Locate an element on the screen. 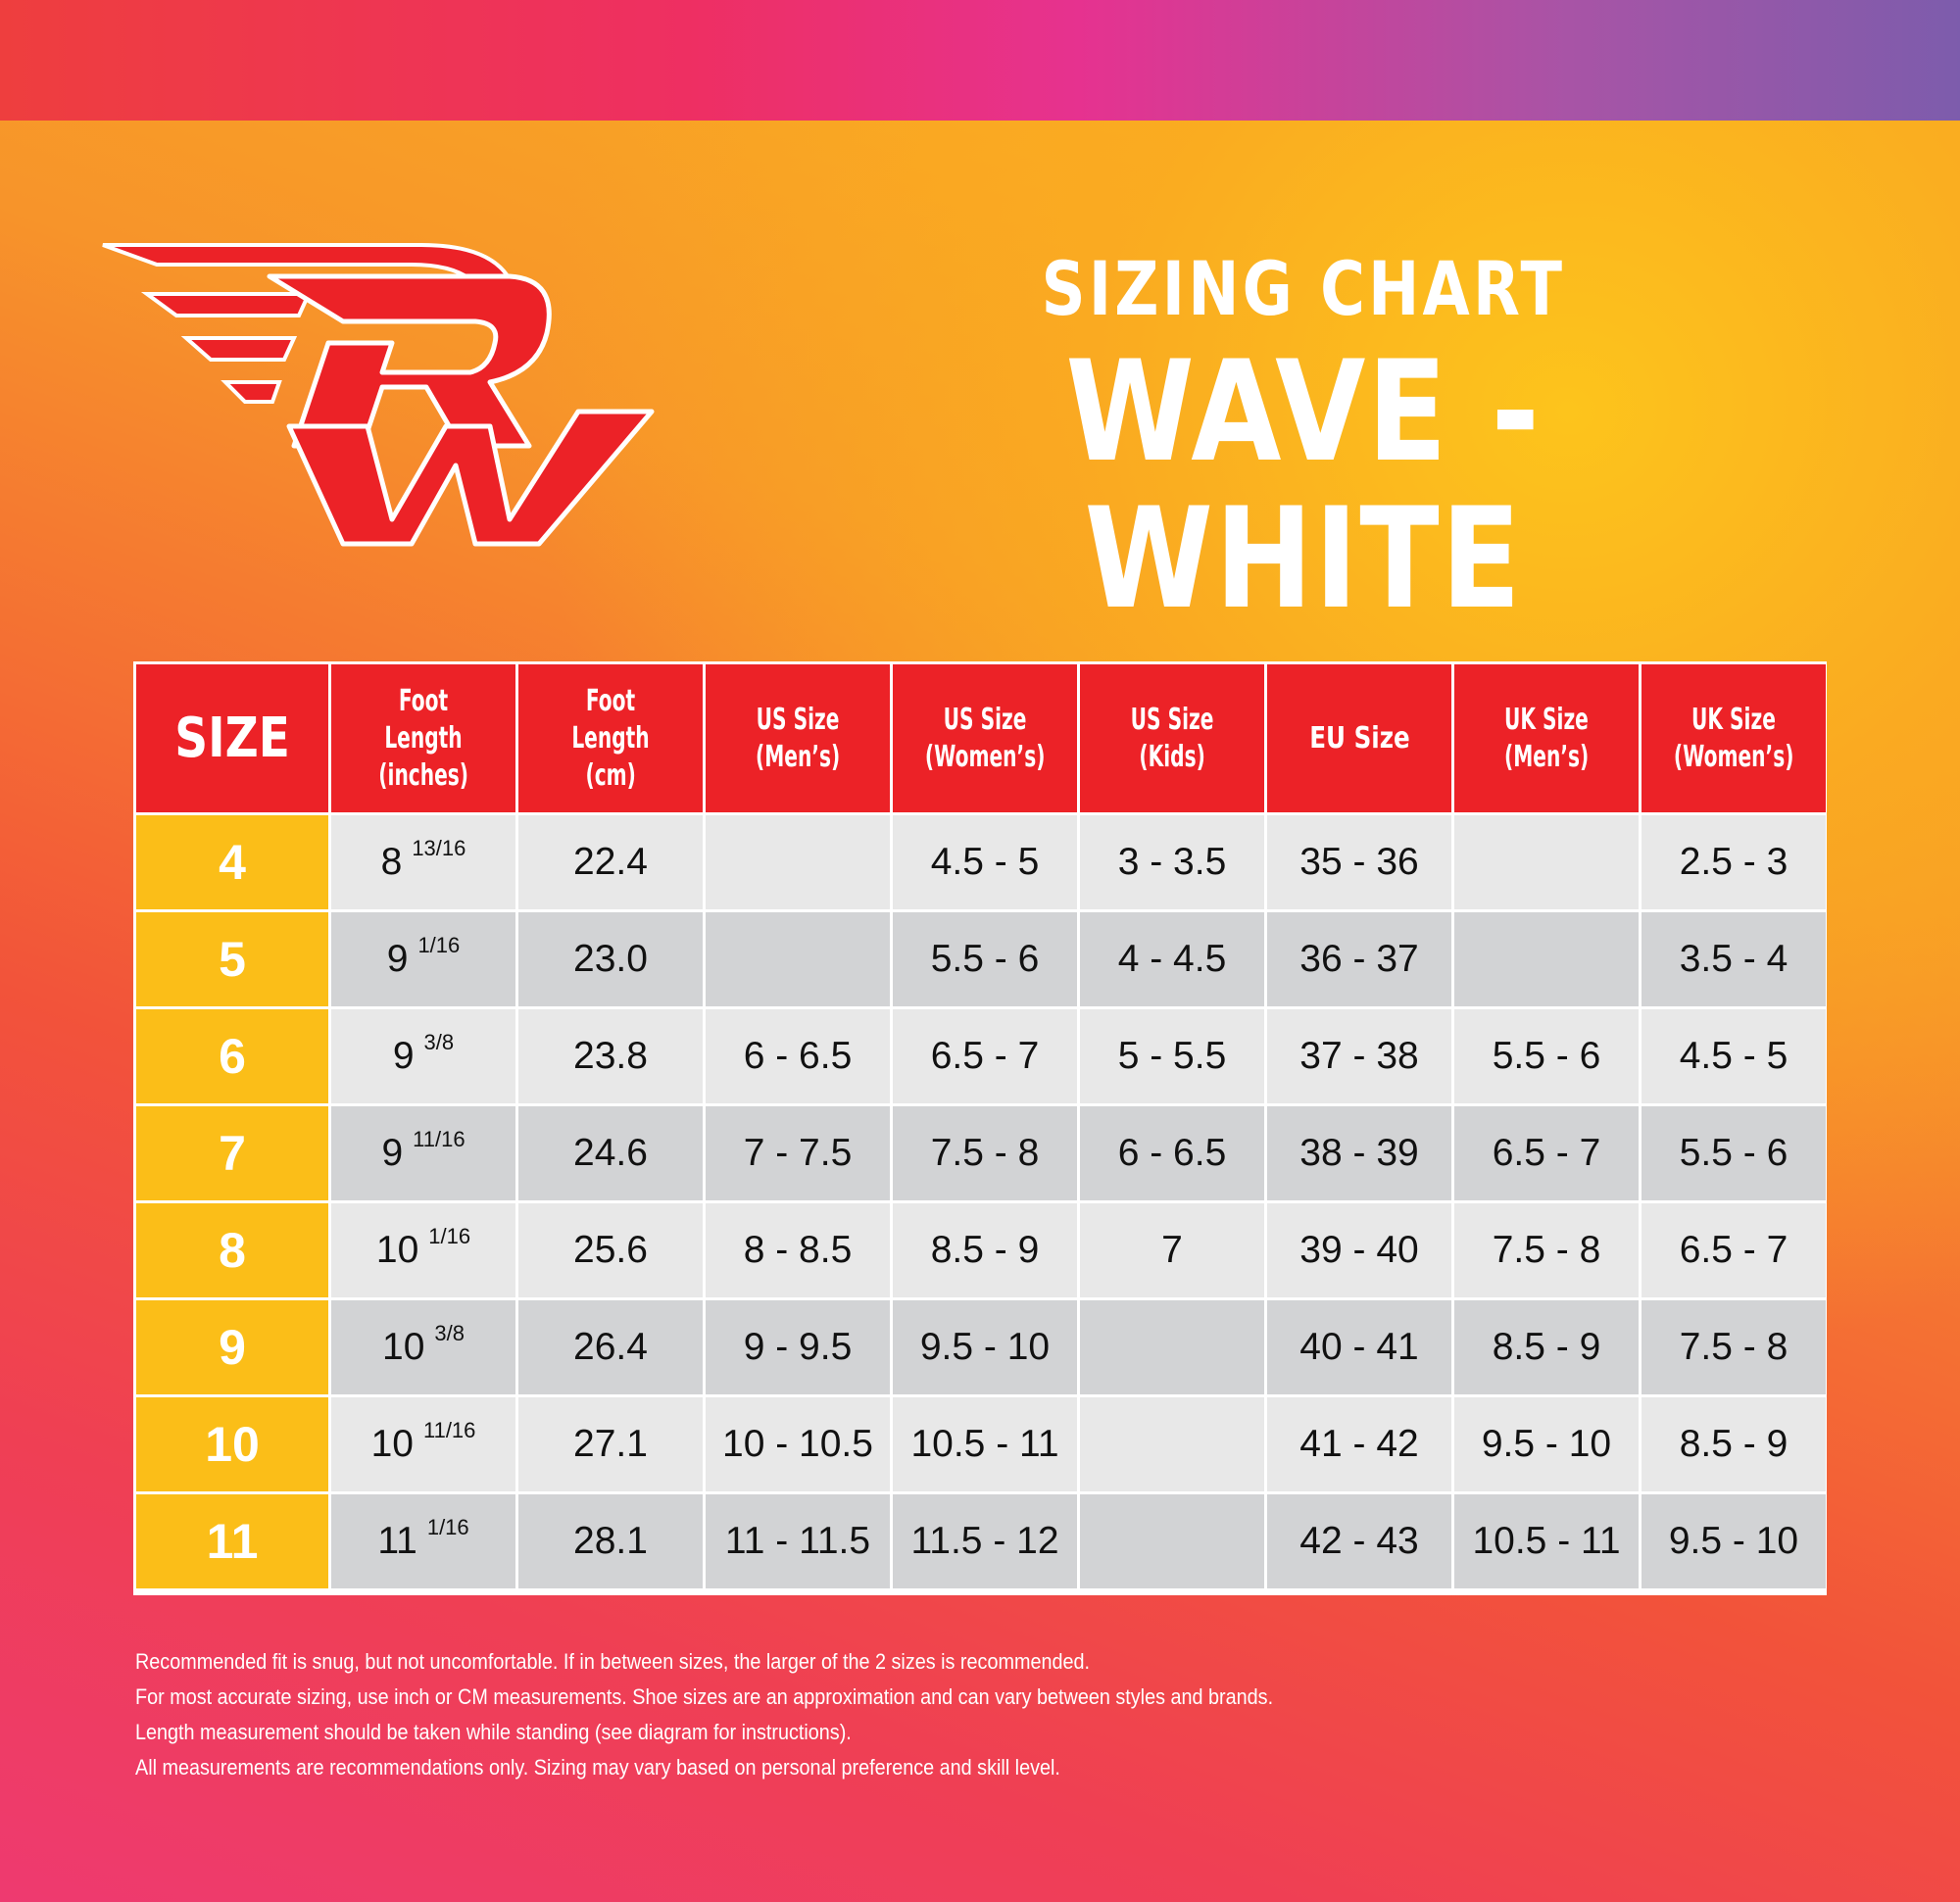  foot-length-inches-cell: 9 1/16 is located at coordinates (423, 959).